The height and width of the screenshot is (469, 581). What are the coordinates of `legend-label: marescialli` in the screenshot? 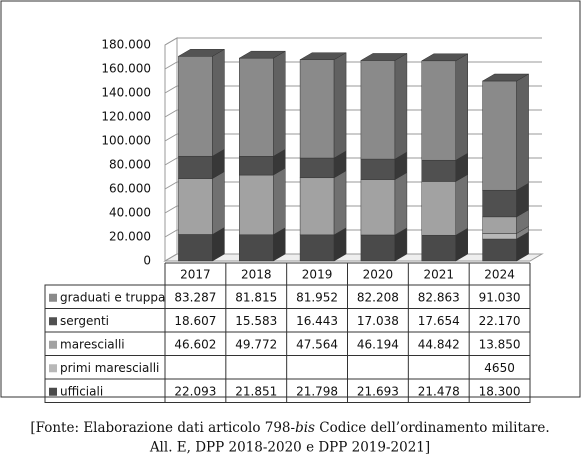 It's located at (92, 344).